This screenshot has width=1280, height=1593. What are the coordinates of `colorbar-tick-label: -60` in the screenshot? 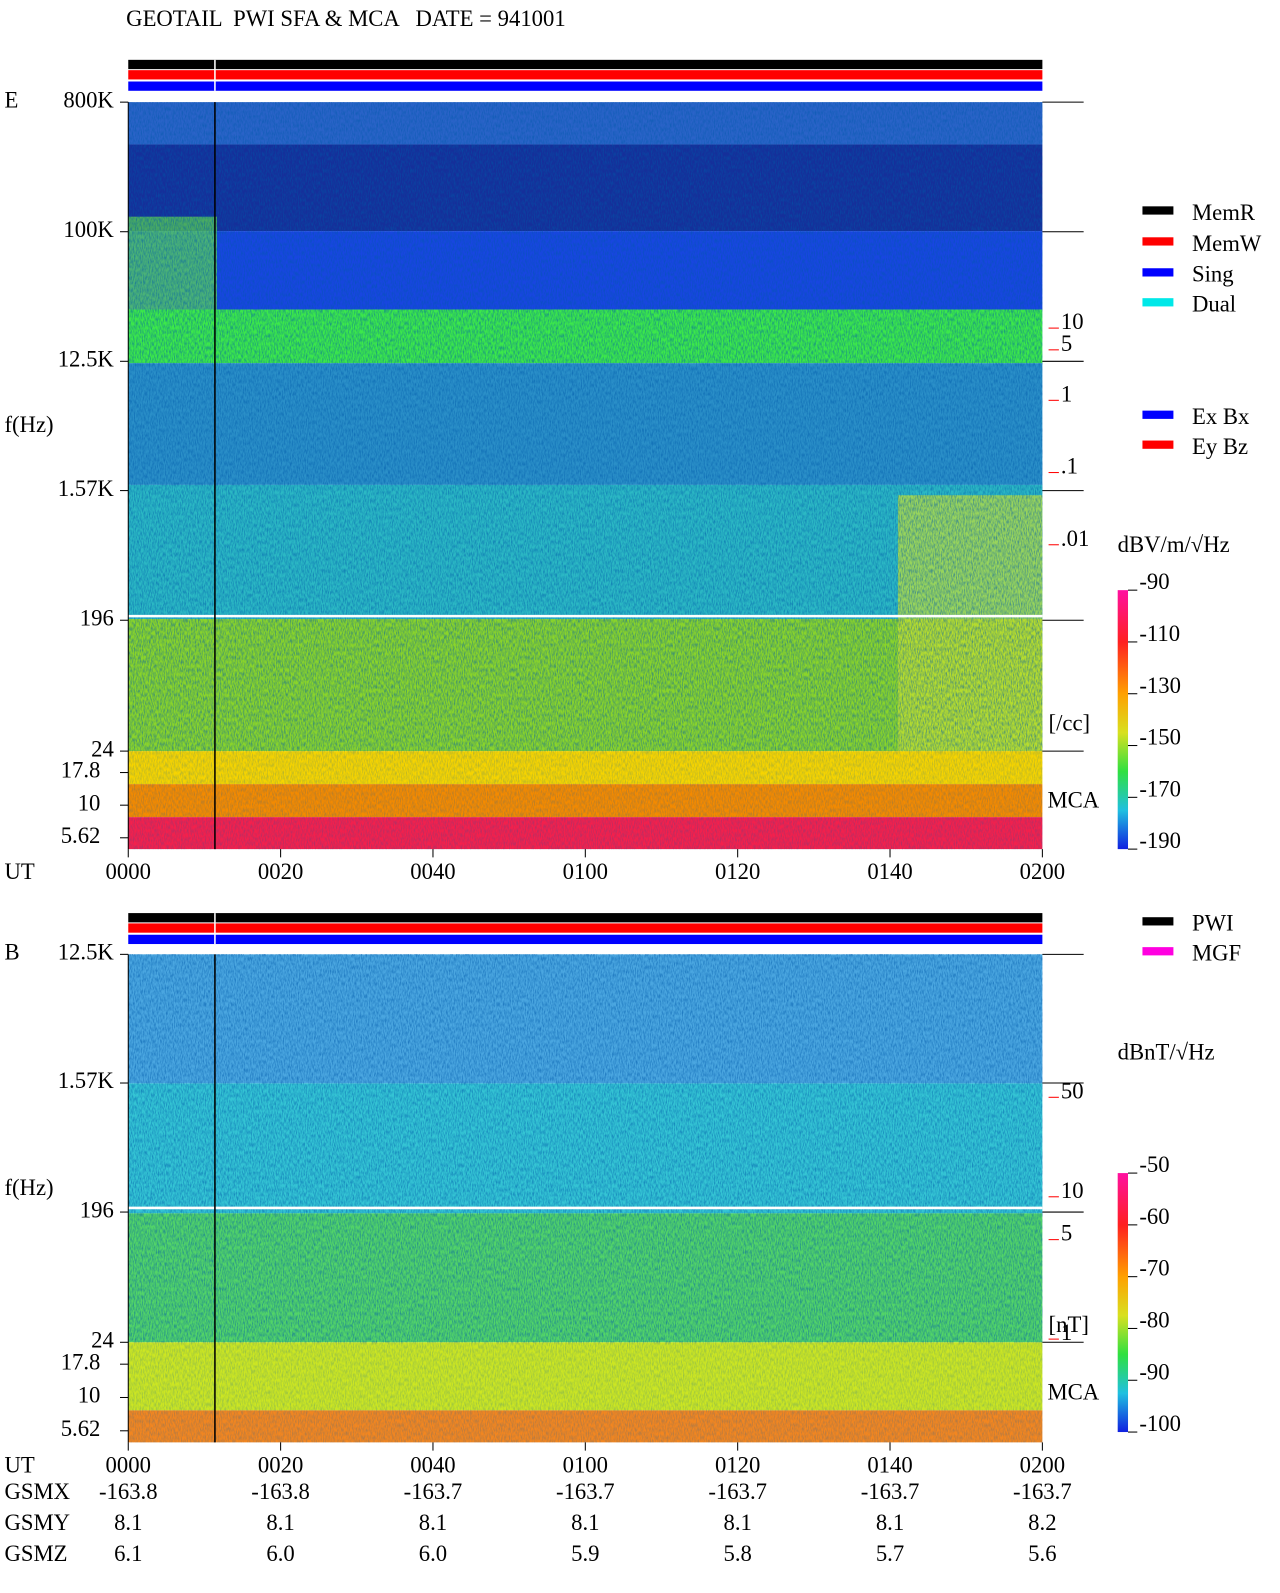 It's located at (1154, 1216).